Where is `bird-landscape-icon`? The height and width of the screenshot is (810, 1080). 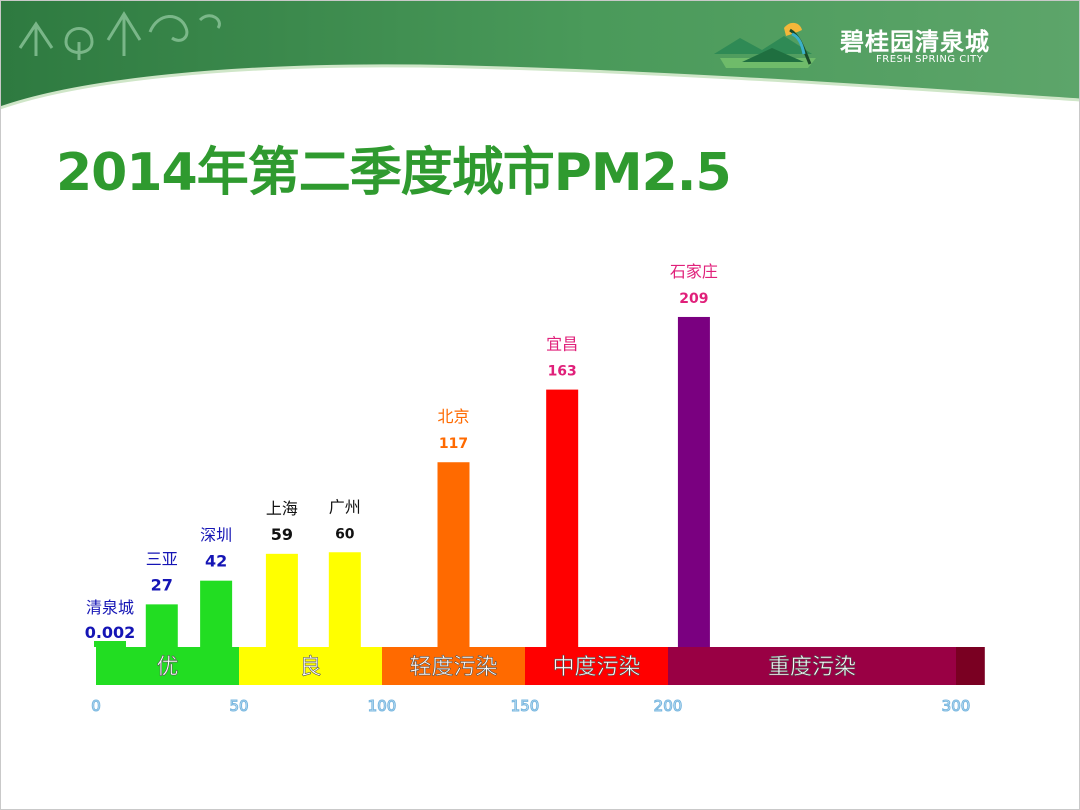 bird-landscape-icon is located at coordinates (765, 45).